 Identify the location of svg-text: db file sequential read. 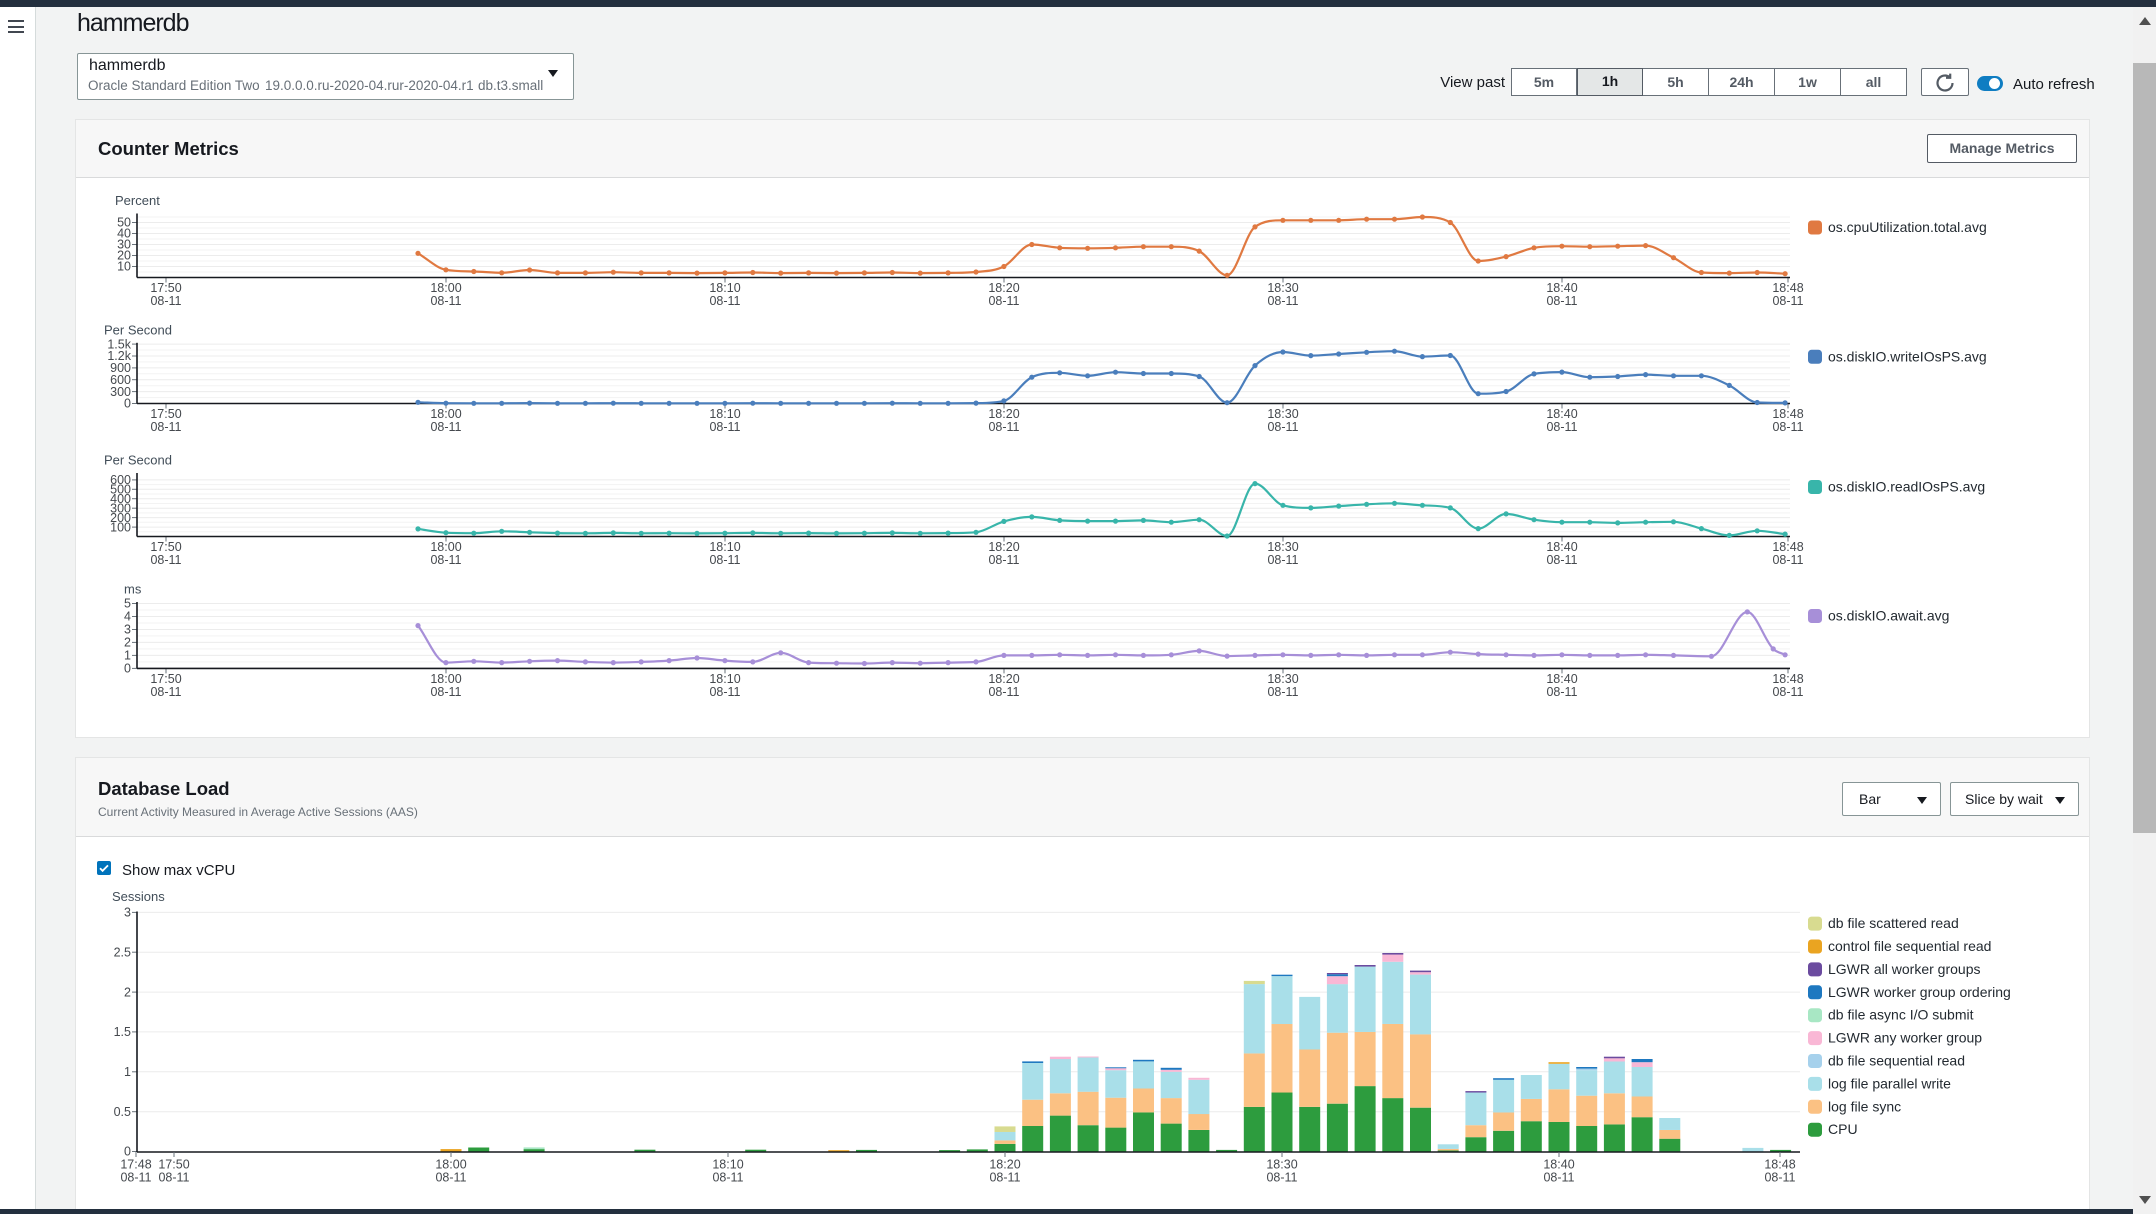
(1896, 1061).